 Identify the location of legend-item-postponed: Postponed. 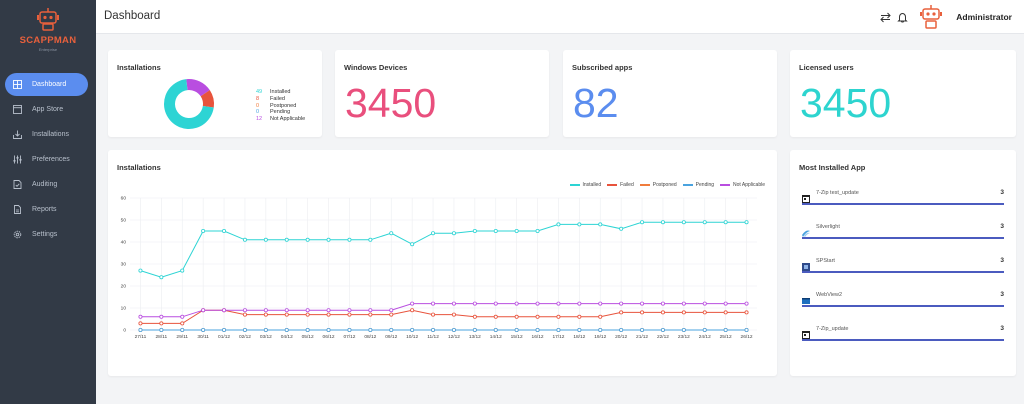
(658, 185).